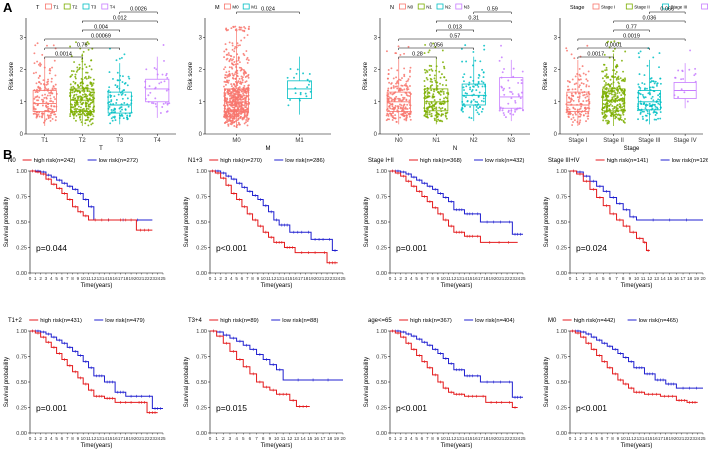 This screenshot has width=708, height=457. I want to click on legend-key, so click(402, 6).